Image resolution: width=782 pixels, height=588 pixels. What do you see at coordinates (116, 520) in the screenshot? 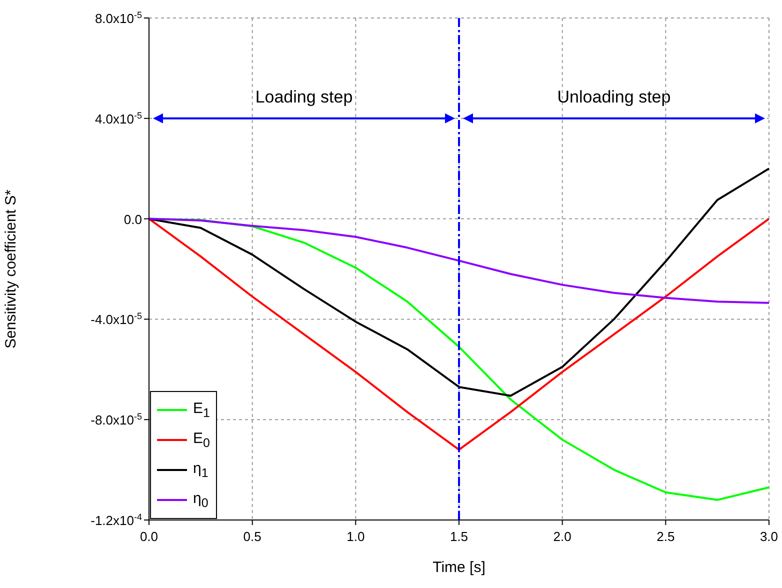
I see `y-tick-label: -1.2x10$^{-4}$` at bounding box center [116, 520].